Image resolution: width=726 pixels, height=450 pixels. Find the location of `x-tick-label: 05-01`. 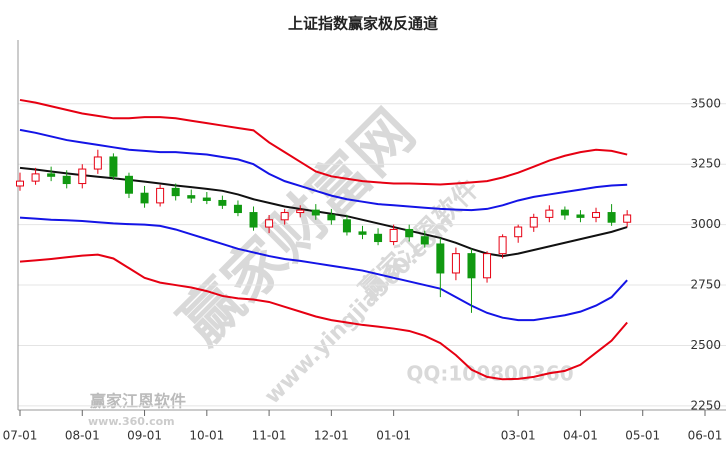

x-tick-label: 05-01 is located at coordinates (642, 436).